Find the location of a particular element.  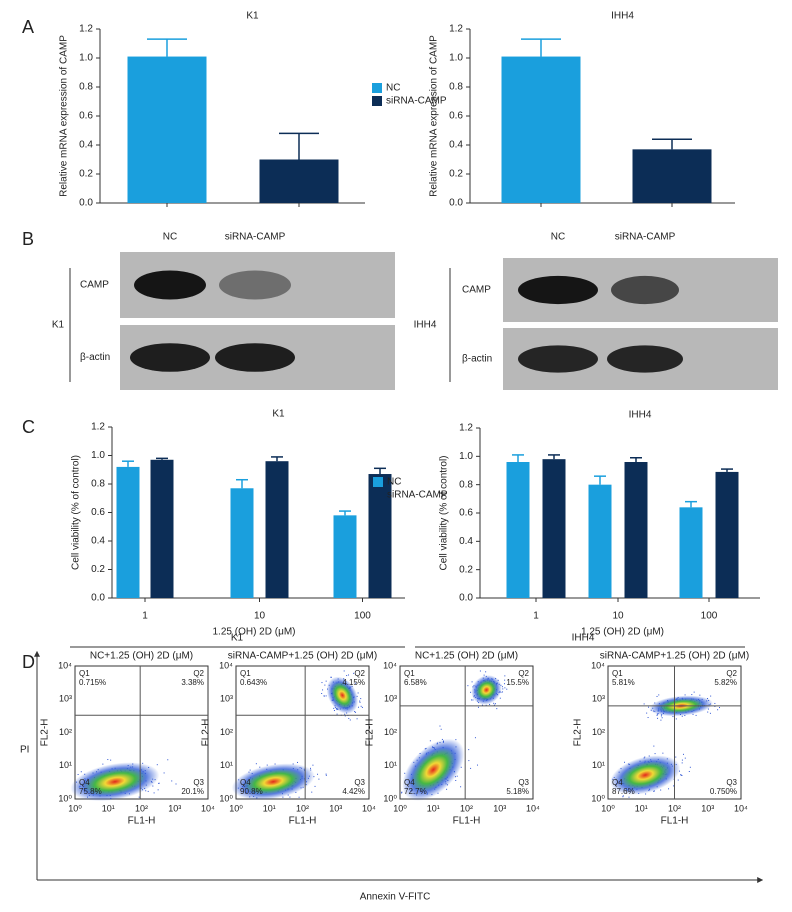

x-tick-label: 10⁴ is located at coordinates (208, 808).